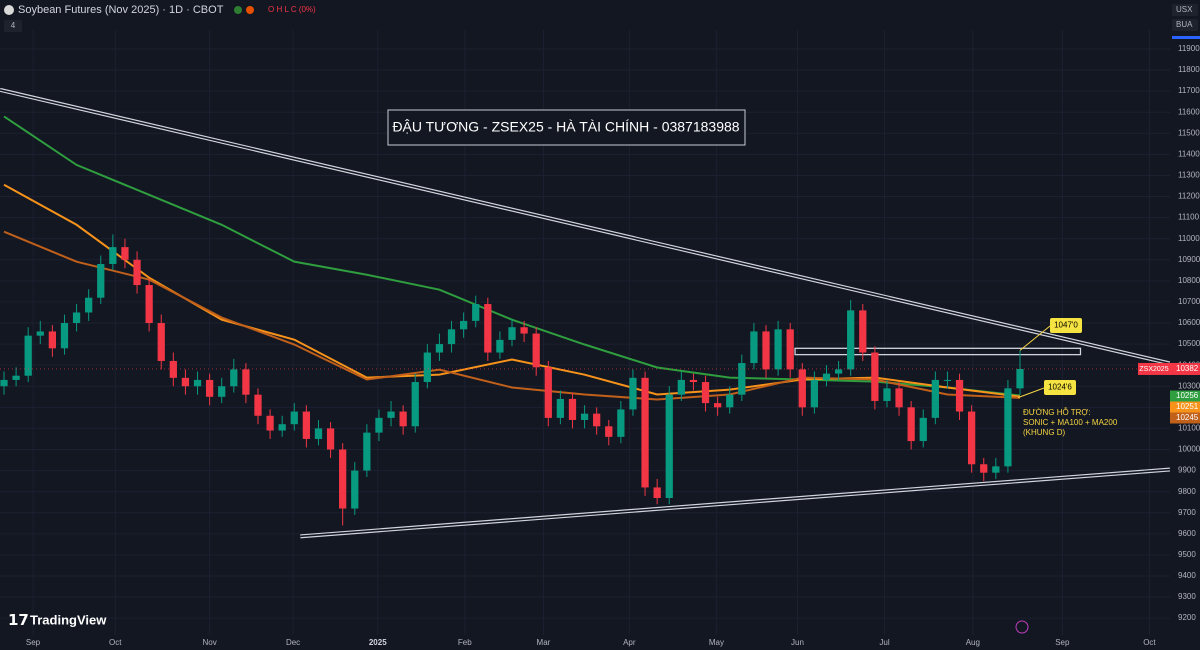 Image resolution: width=1200 pixels, height=650 pixels. Describe the element at coordinates (18, 620) in the screenshot. I see `logo-mark: 𝟭𝟳` at that location.